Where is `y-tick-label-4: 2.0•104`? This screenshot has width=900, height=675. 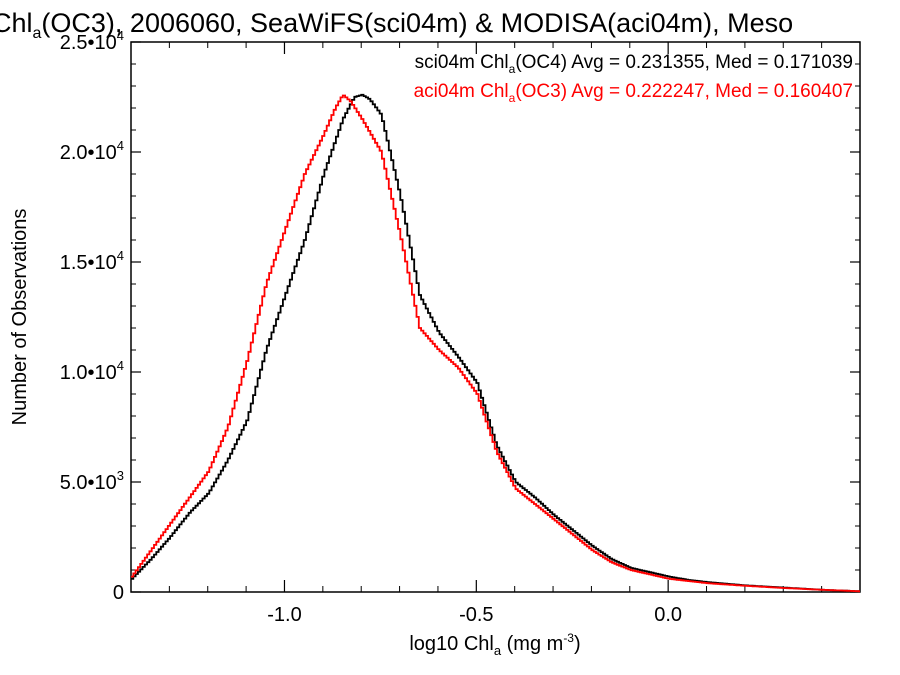 y-tick-label-4: 2.0•104 is located at coordinates (92, 151).